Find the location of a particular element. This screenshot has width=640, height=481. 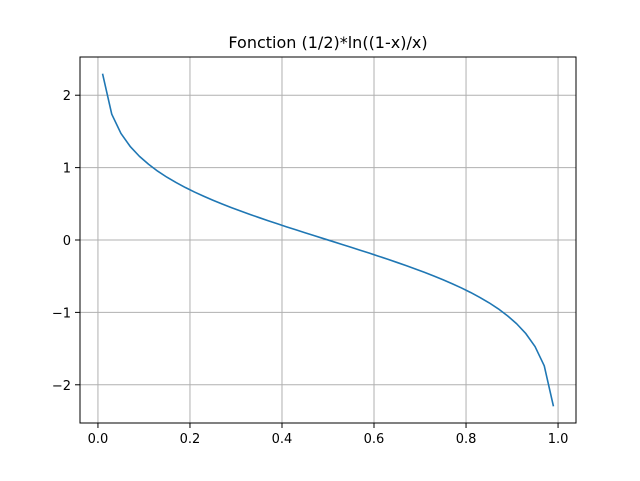

x-tick-label: 0.4 is located at coordinates (282, 439).